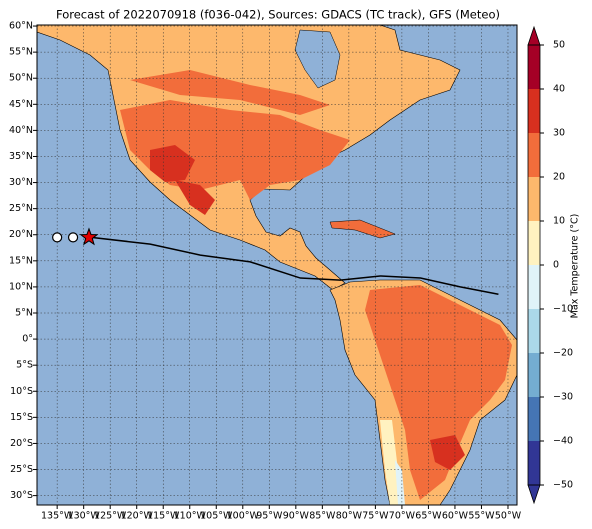 This screenshot has width=592, height=529. What do you see at coordinates (556, 265) in the screenshot?
I see `colorbar-tick-label: 0` at bounding box center [556, 265].